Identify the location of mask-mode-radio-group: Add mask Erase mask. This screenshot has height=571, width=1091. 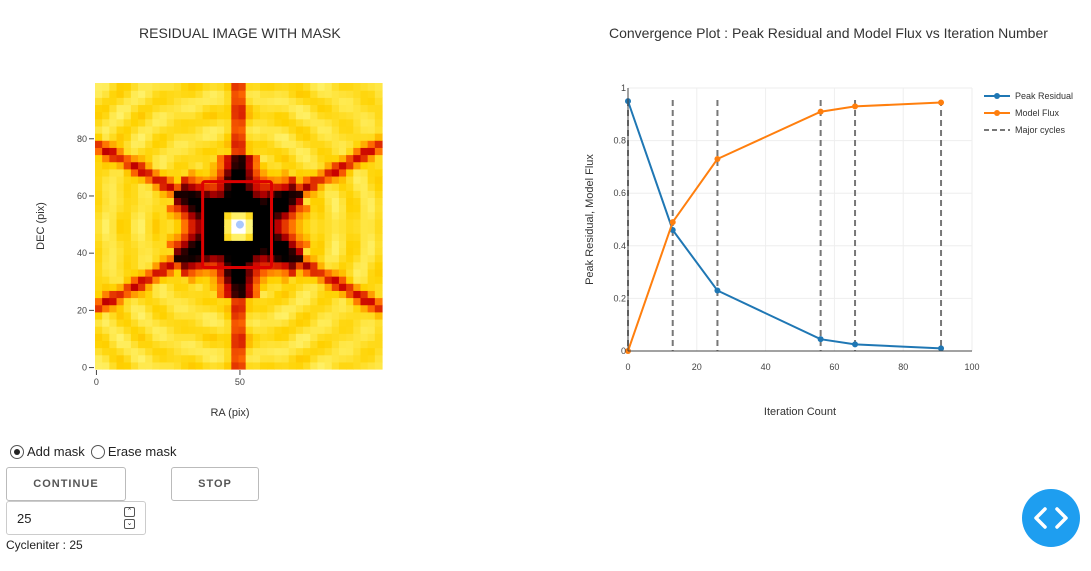
(96, 451).